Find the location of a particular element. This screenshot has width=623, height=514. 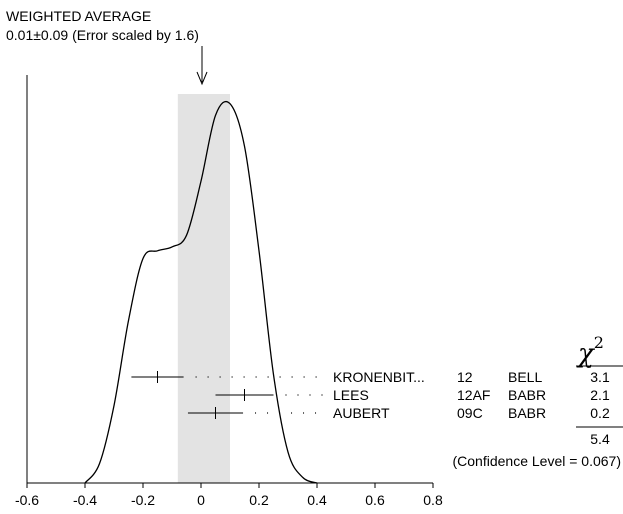

x-tick-label: -0.2 is located at coordinates (143, 500).